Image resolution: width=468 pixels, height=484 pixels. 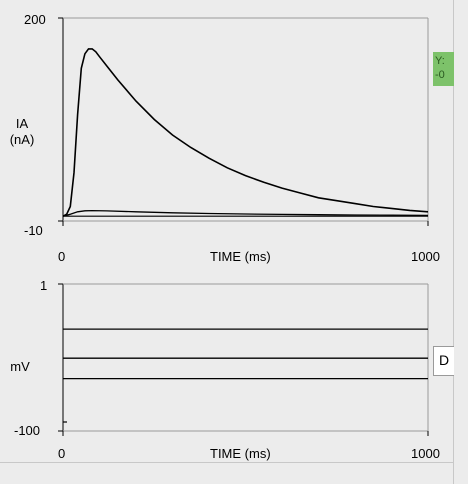 What do you see at coordinates (443, 69) in the screenshot?
I see `y-readout-tab: Y: -0` at bounding box center [443, 69].